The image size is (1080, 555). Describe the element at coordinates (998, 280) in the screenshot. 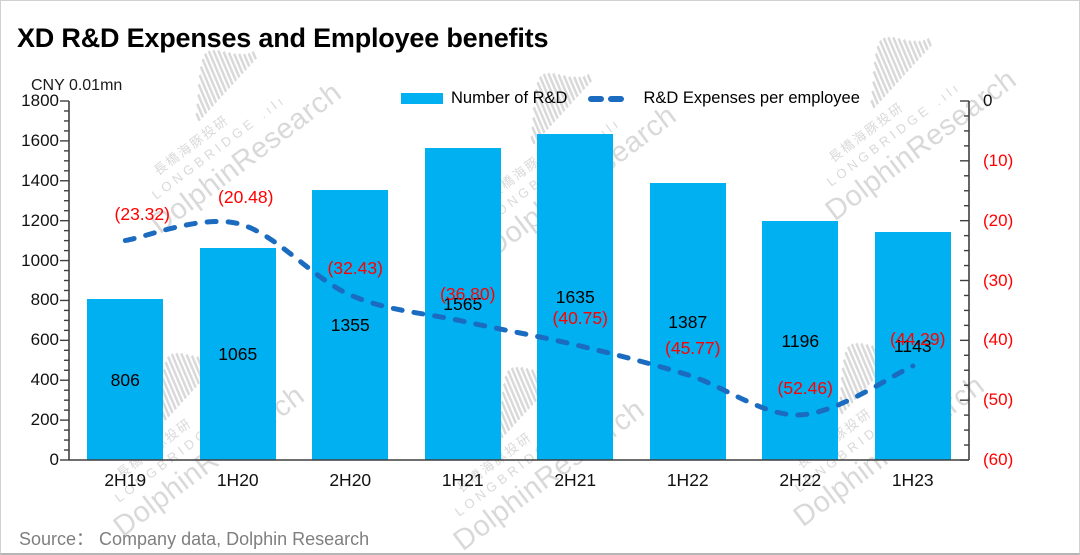

I see `right-axis-tick-label: (30)` at that location.